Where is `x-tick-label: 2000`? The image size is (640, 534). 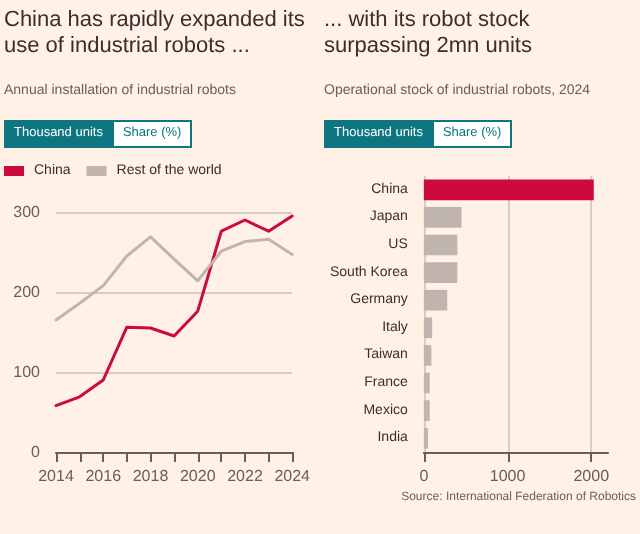 x-tick-label: 2000 is located at coordinates (592, 476).